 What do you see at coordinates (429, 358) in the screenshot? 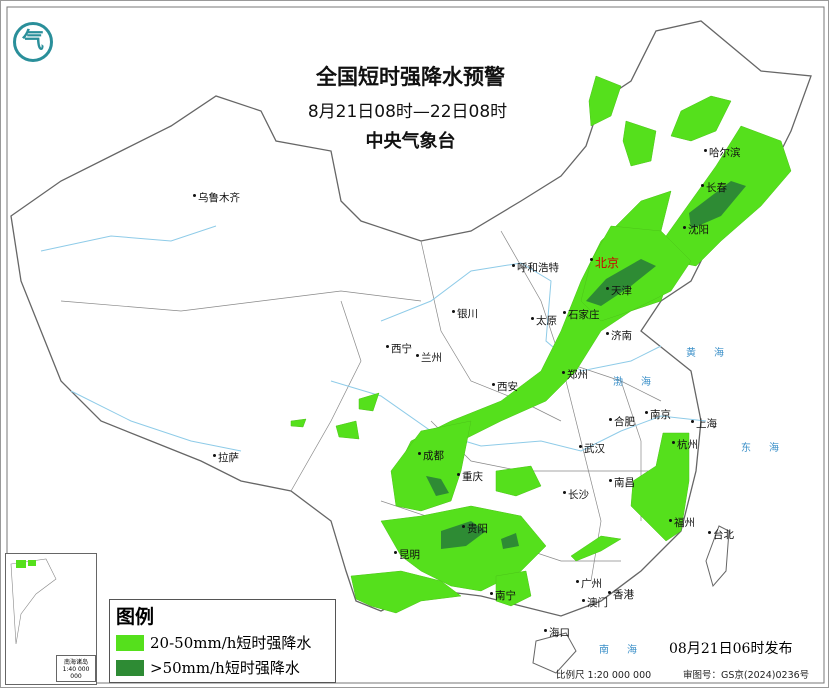
I see `city-label: 兰州` at bounding box center [429, 358].